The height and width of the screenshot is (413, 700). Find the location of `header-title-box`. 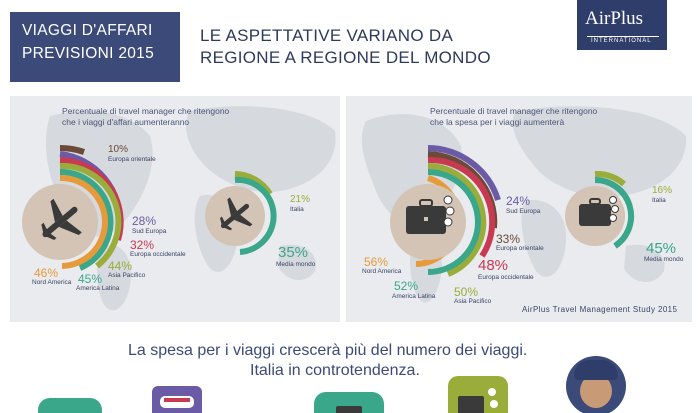

header-title-box is located at coordinates (95, 47).